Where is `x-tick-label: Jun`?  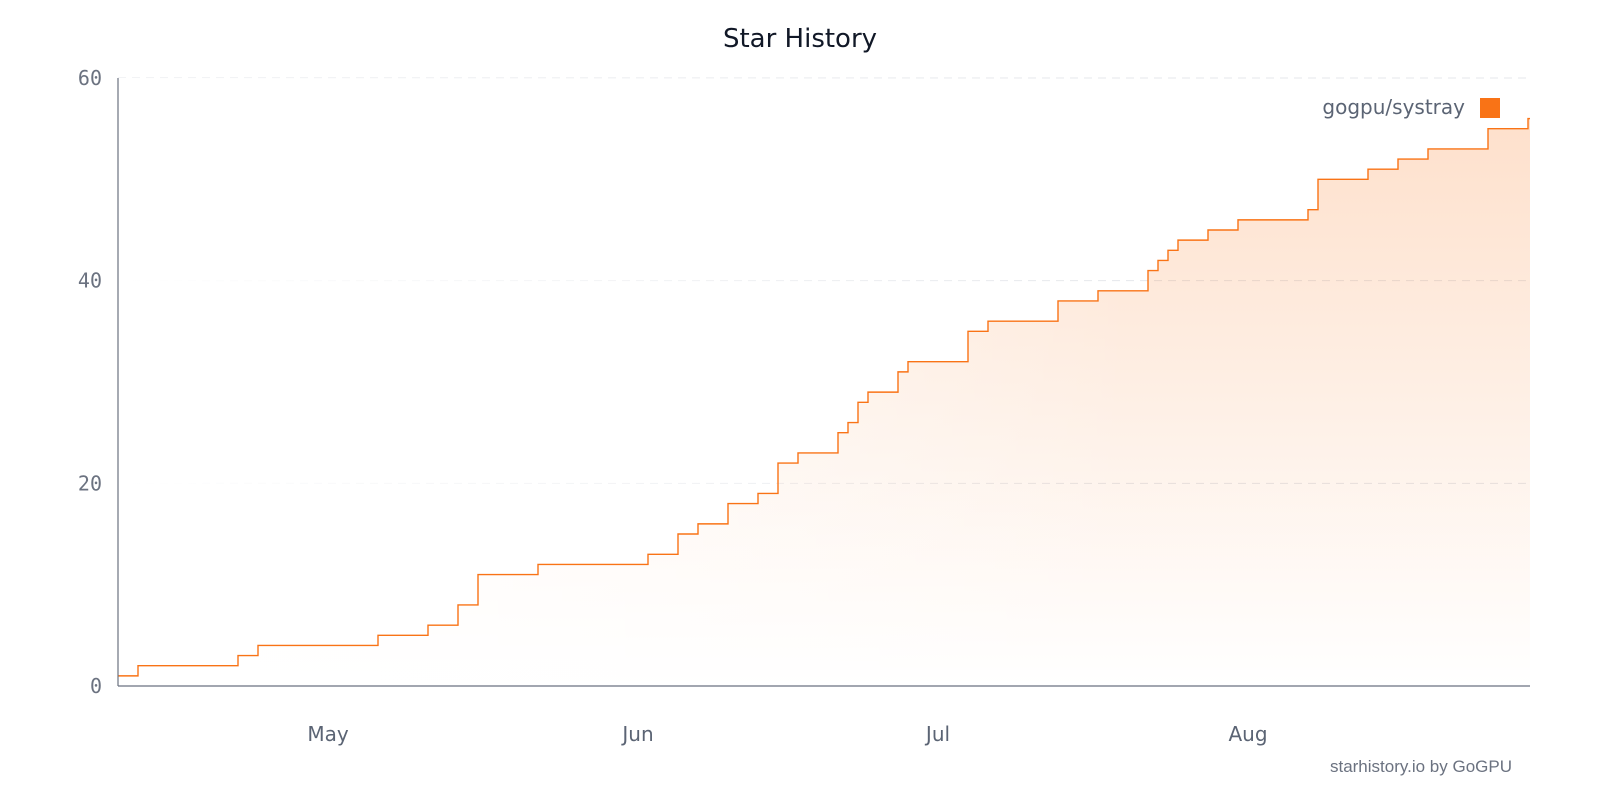
x-tick-label: Jun is located at coordinates (636, 734).